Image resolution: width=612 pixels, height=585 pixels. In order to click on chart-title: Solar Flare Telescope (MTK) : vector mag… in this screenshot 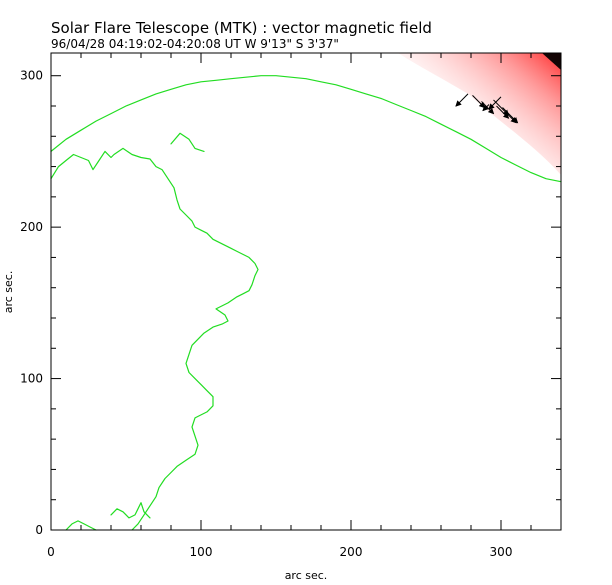, I will do `click(241, 28)`.